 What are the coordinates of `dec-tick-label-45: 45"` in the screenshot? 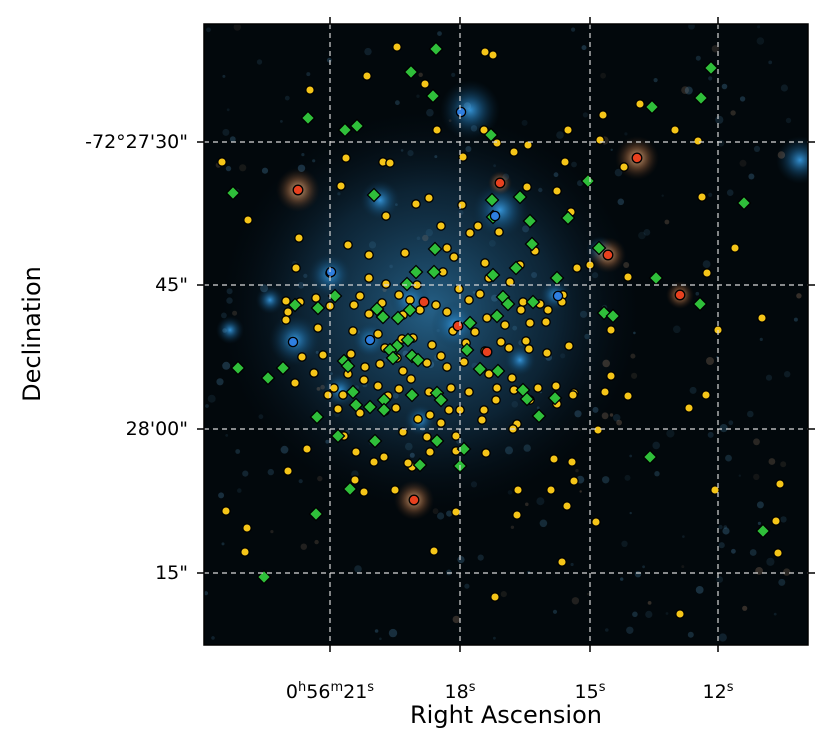 It's located at (171, 285).